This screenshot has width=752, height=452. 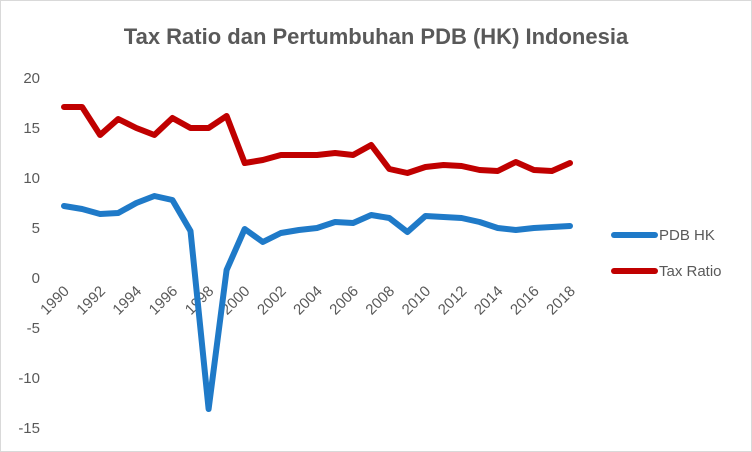 I want to click on y-tick-label: -5, so click(x=33, y=328).